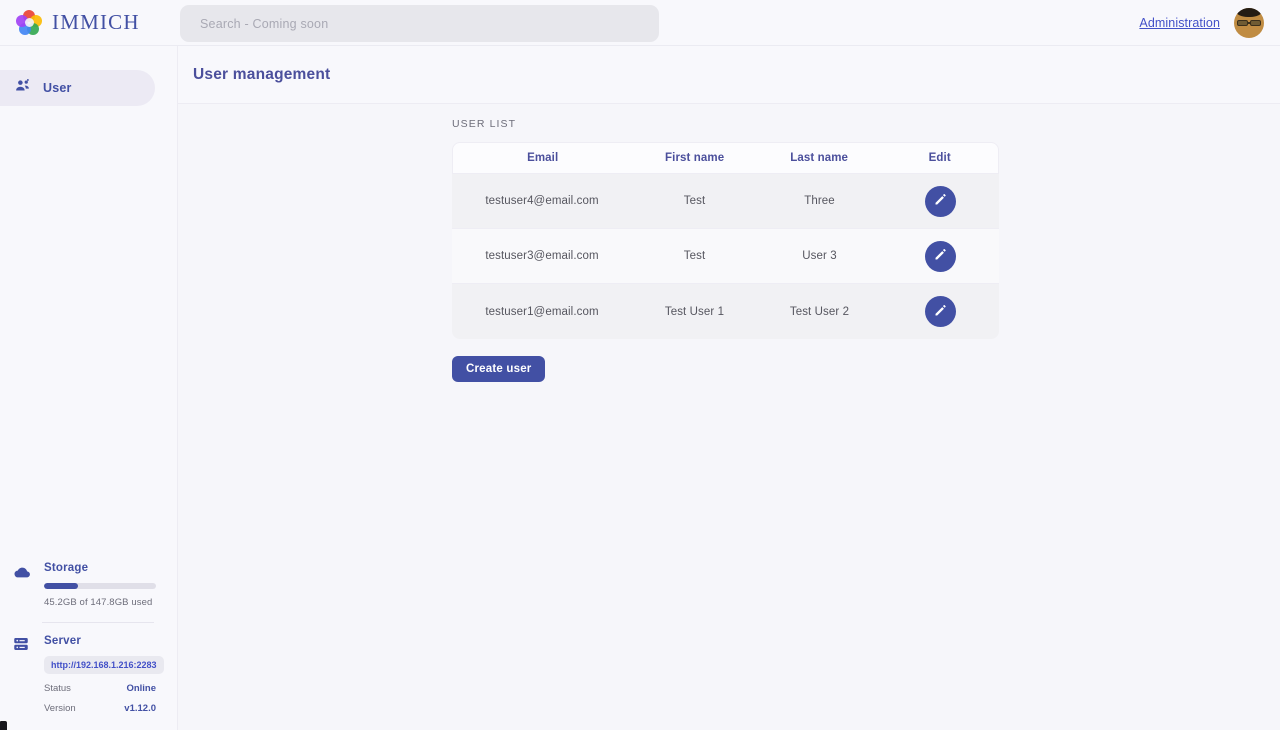 The image size is (1280, 730). Describe the element at coordinates (695, 158) in the screenshot. I see `column-header-first-name: First name` at that location.